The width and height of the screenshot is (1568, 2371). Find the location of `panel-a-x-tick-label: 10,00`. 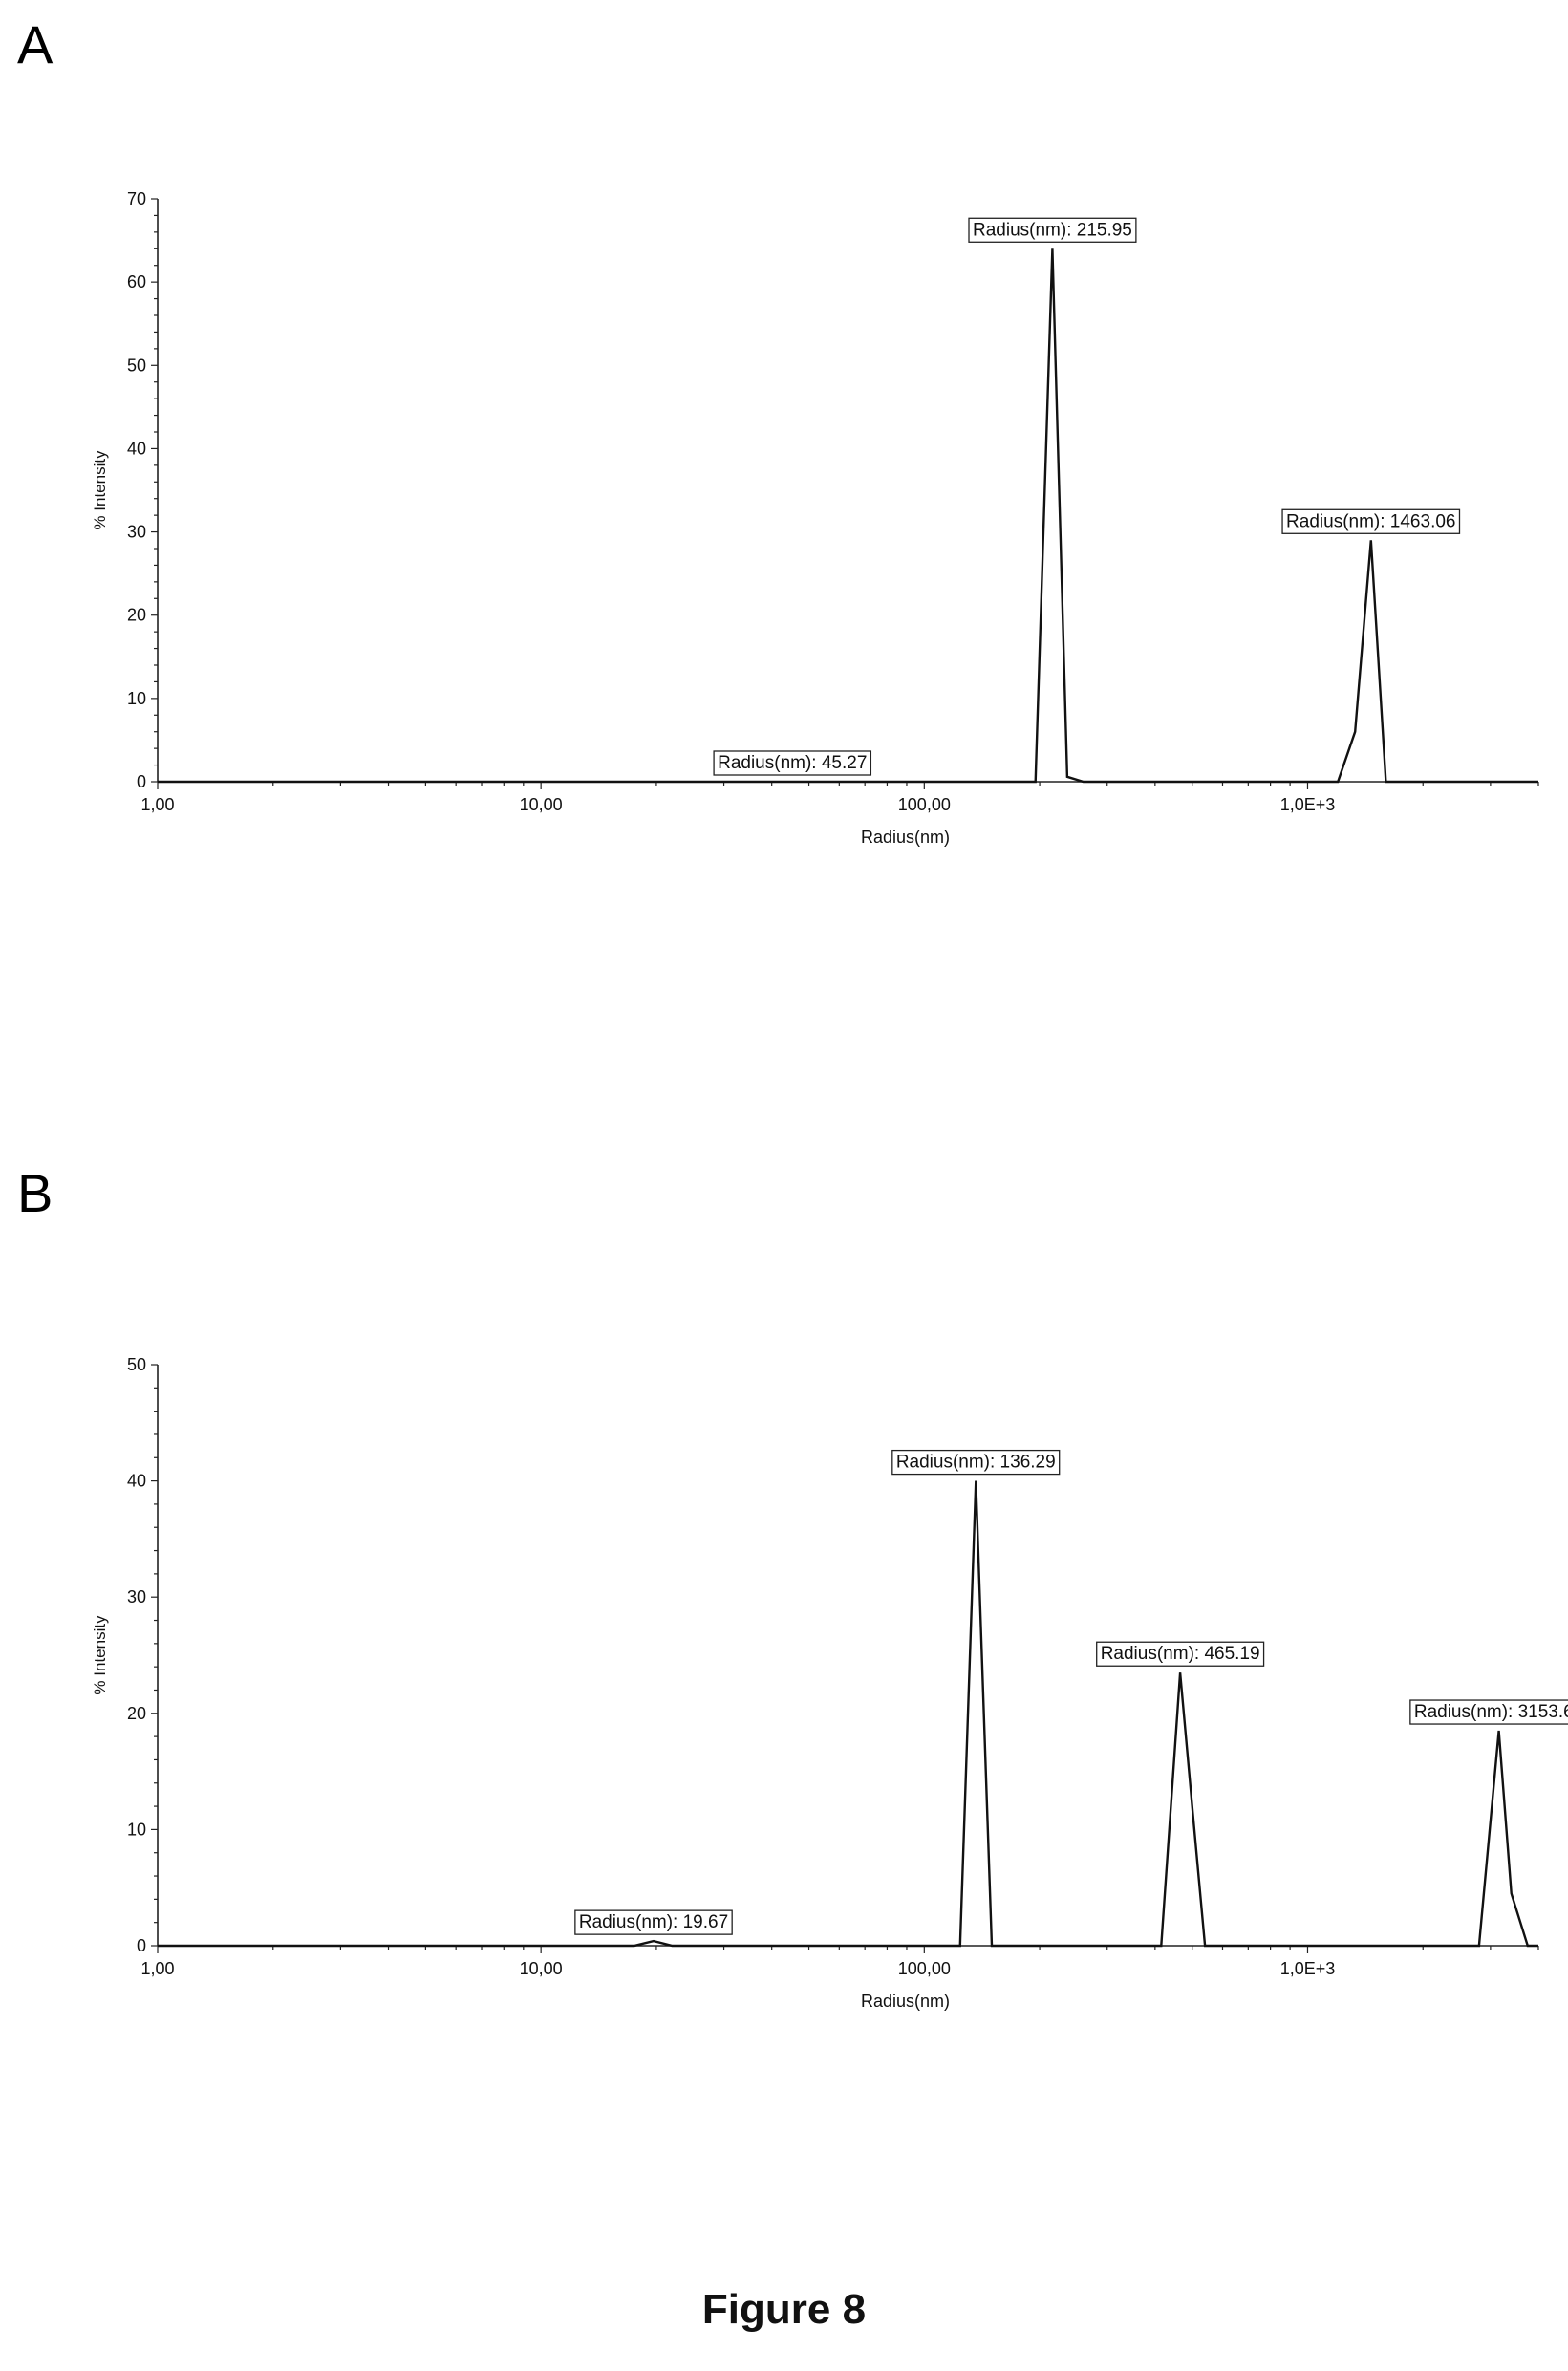

panel-a-x-tick-label: 10,00 is located at coordinates (542, 804).